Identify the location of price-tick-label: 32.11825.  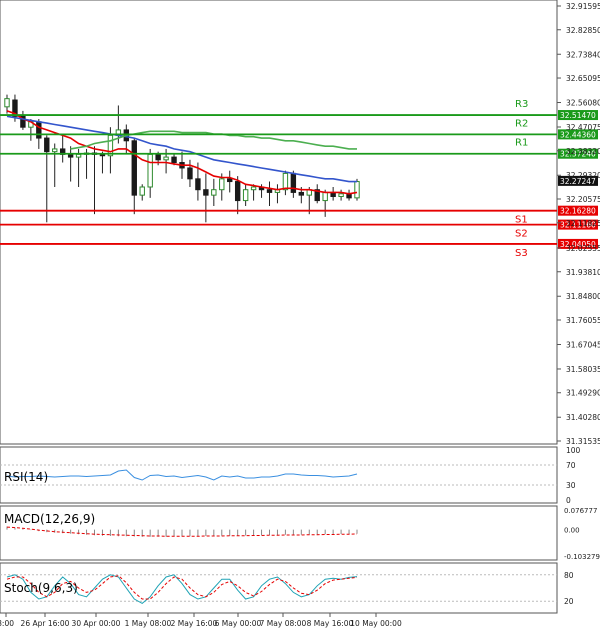
(583, 223).